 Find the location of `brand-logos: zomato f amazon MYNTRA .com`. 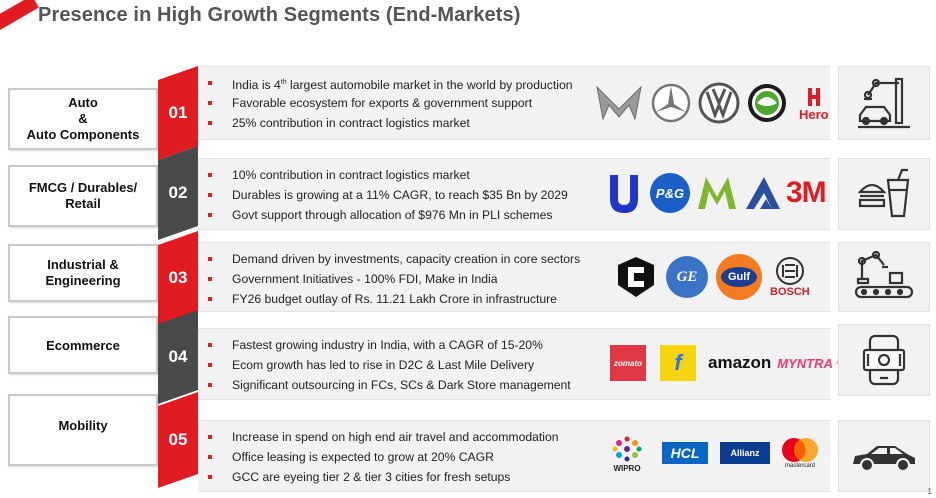

brand-logos: zomato f amazon MYNTRA .com is located at coordinates (729, 363).